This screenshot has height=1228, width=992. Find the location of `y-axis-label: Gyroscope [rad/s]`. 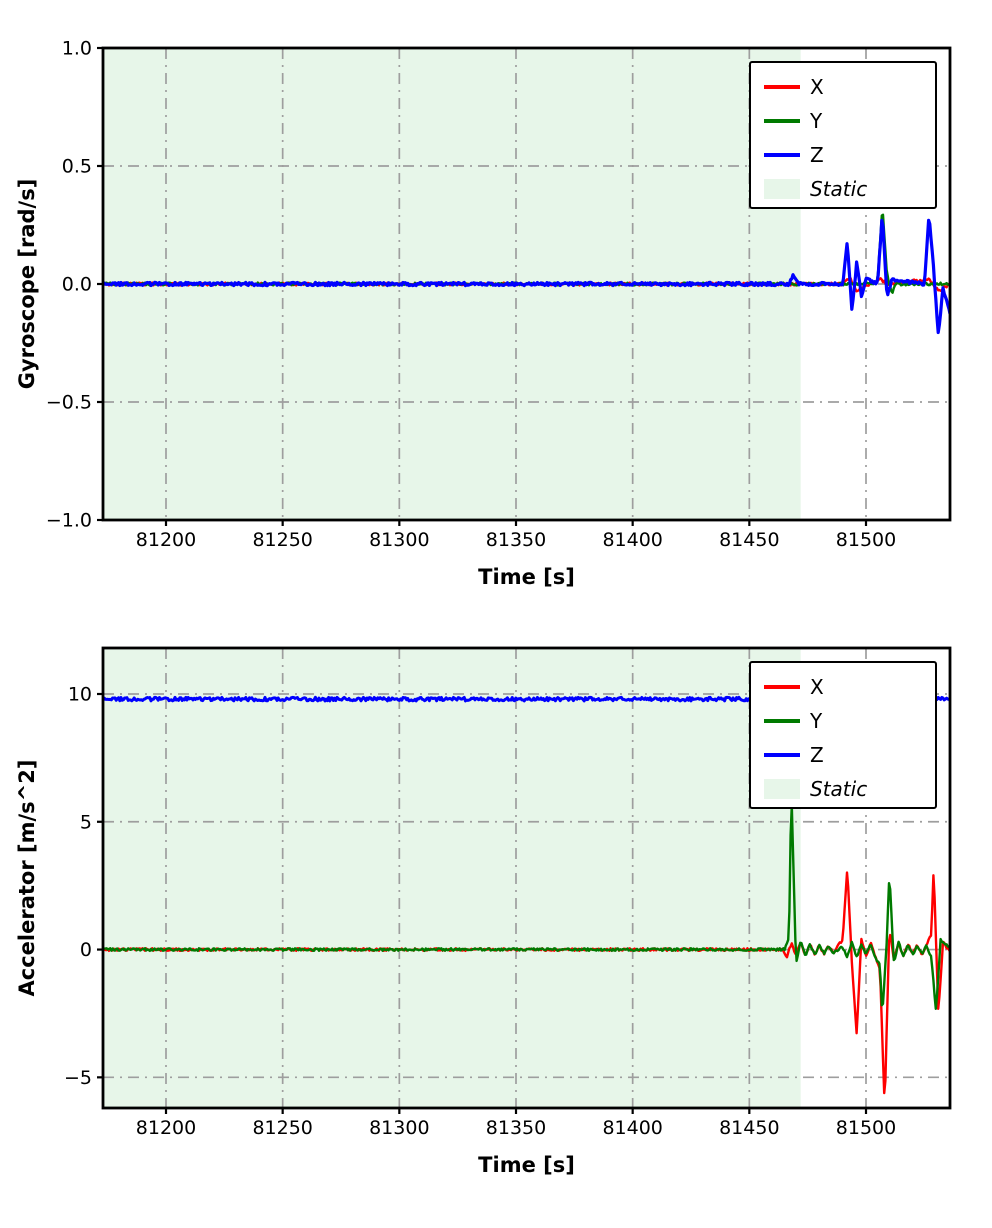

y-axis-label: Gyroscope [rad/s] is located at coordinates (27, 284).